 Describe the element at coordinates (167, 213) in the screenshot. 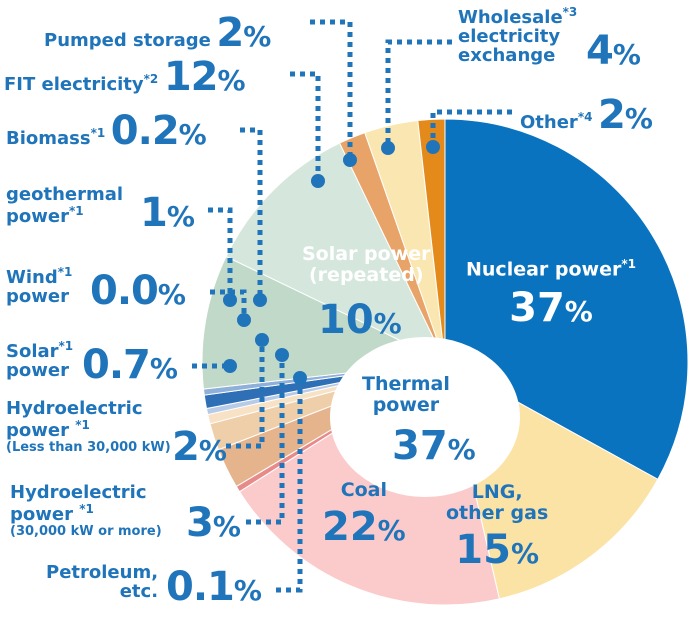

I see `label-geothermal-value: 1%` at that location.